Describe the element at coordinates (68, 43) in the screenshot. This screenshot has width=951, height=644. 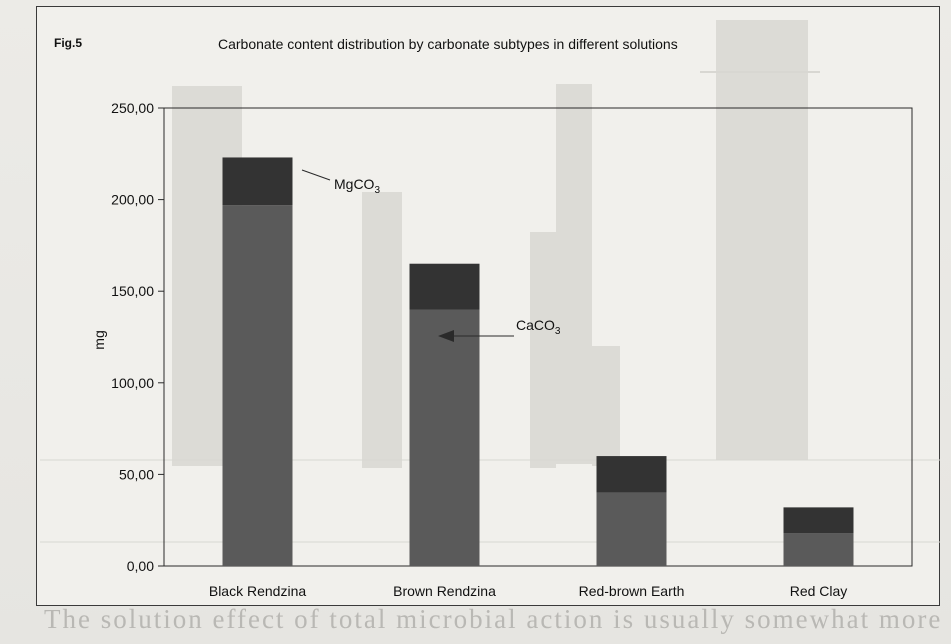
I see `figure-label: Fig.5` at that location.